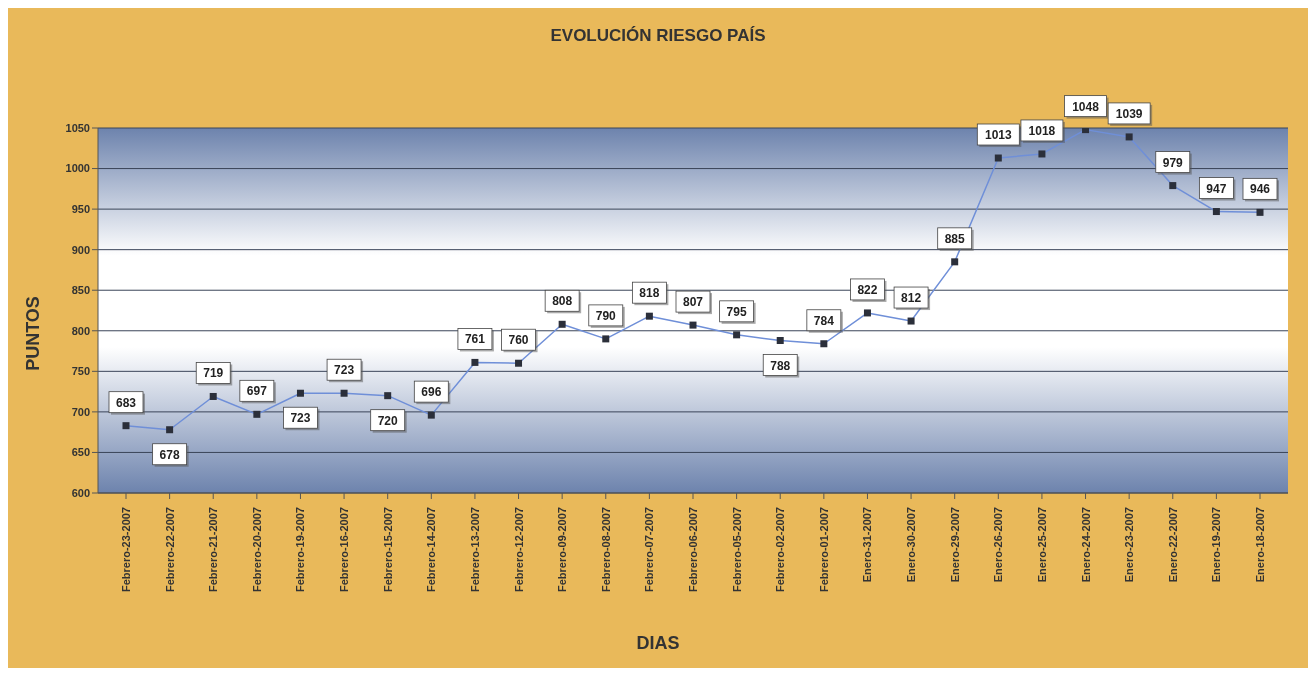 The image size is (1315, 676). Describe the element at coordinates (1129, 545) in the screenshot. I see `x-tick-label: Enero-23-2007` at that location.